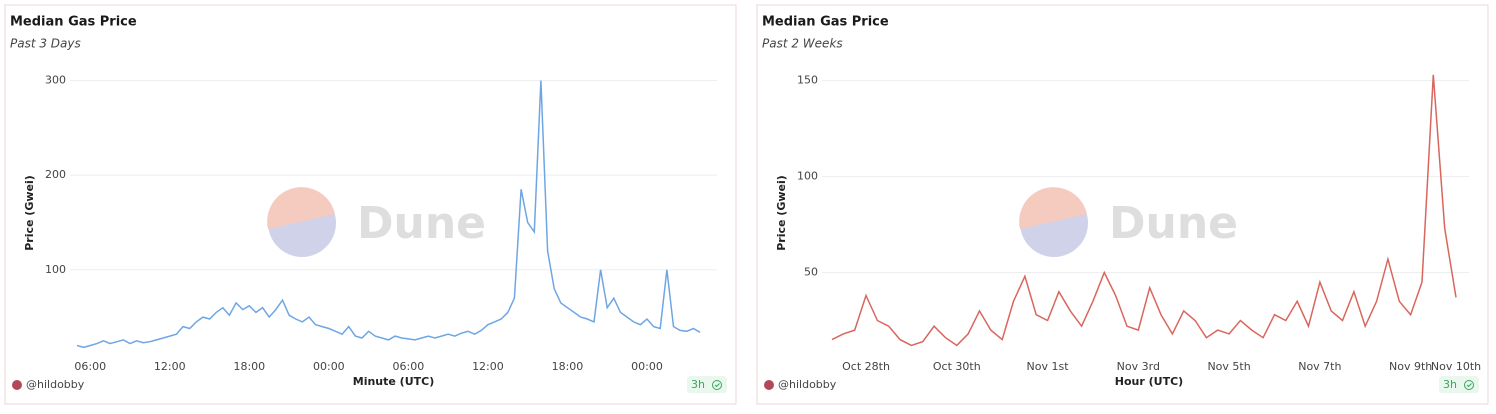  Describe the element at coordinates (811, 271) in the screenshot. I see `y-tick-label: 50` at that location.